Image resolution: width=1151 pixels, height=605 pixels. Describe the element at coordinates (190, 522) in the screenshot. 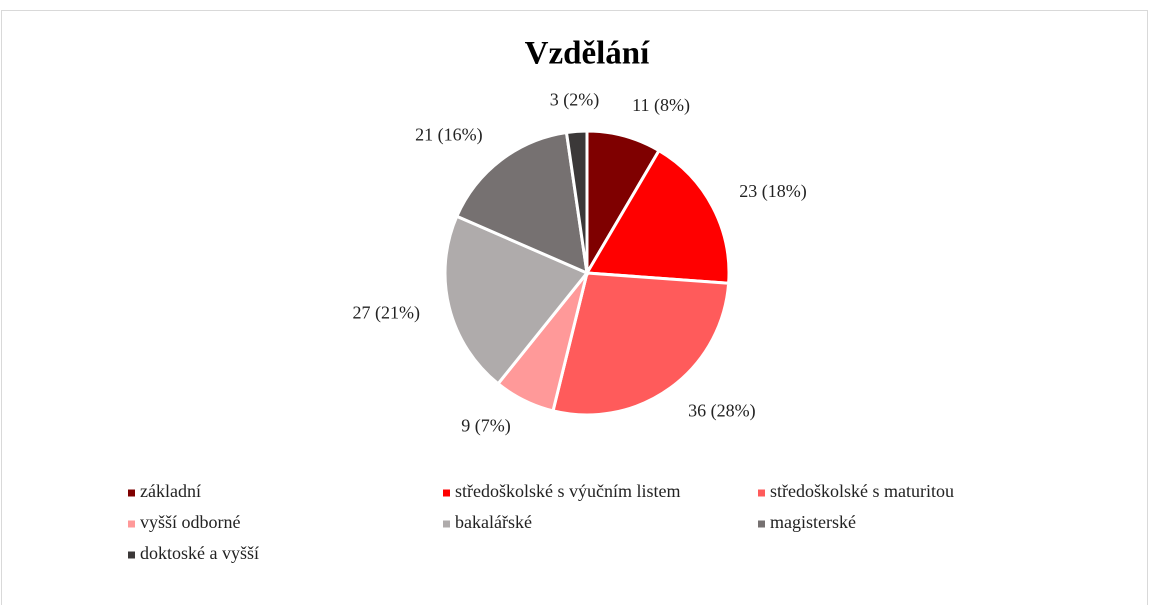

I see `legend-label: vyšší odborné` at that location.